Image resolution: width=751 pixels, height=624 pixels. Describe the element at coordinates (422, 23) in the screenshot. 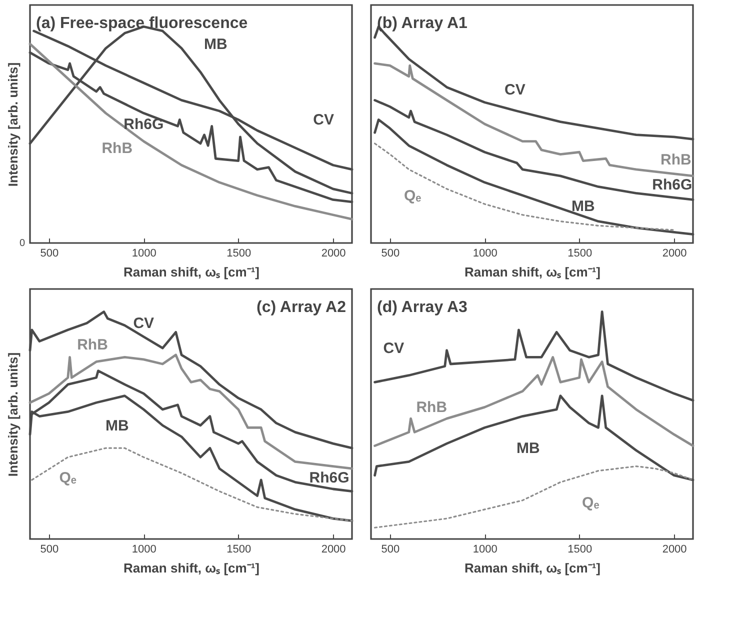

I see `chart-title: (b) Array A1` at that location.